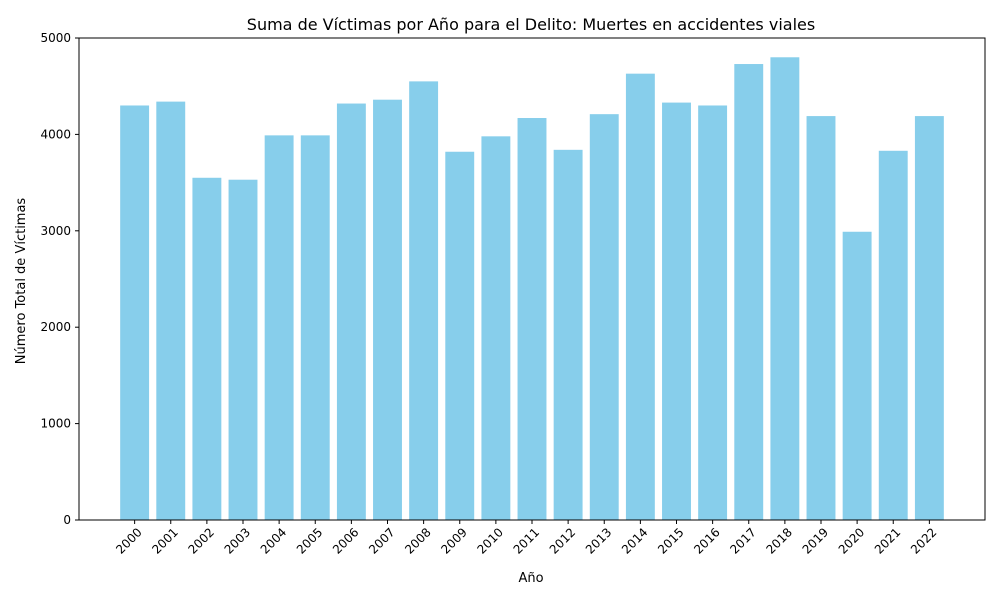  I want to click on bar-2011, so click(532, 319).